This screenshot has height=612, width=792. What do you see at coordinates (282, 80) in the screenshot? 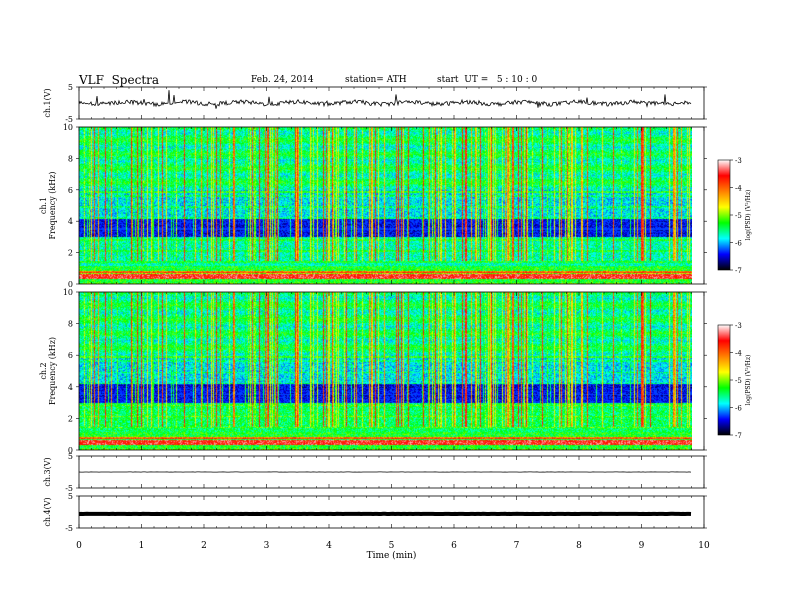
I see `date-label: Feb. 24, 2014` at bounding box center [282, 80].